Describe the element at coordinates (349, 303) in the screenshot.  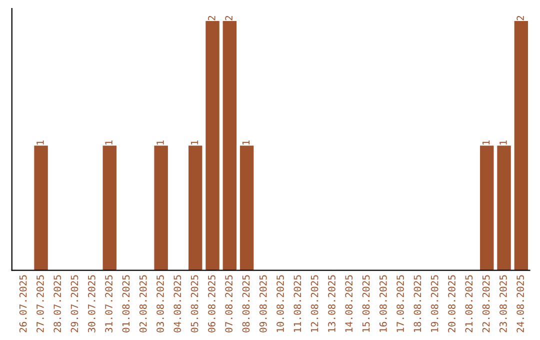
I see `x-tick-label: 14.08.2025` at that location.